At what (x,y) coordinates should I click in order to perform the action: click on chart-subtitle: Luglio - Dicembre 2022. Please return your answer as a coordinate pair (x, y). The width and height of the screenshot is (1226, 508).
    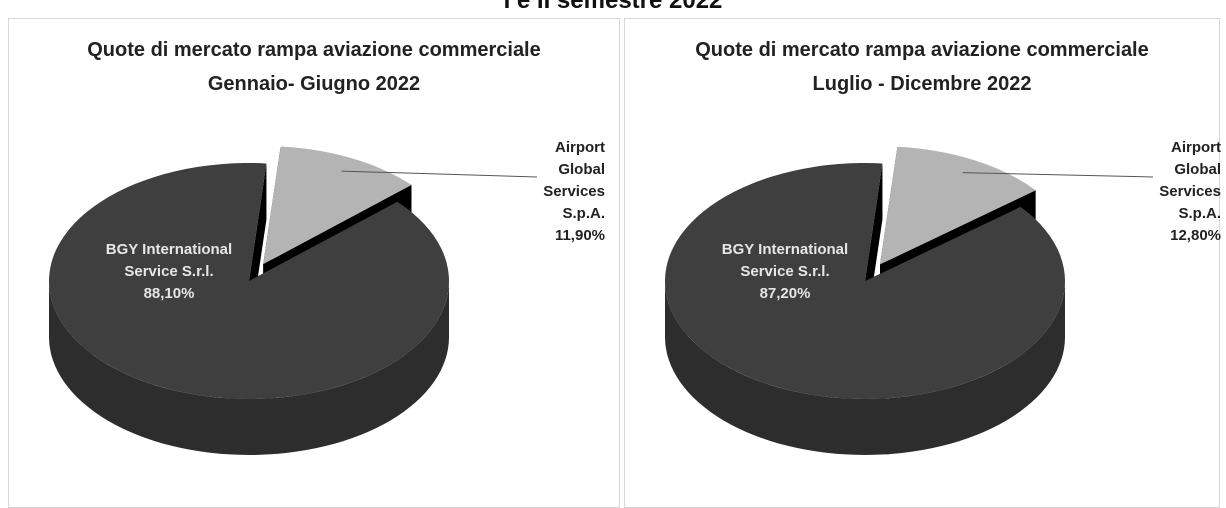
    Looking at the image, I should click on (922, 84).